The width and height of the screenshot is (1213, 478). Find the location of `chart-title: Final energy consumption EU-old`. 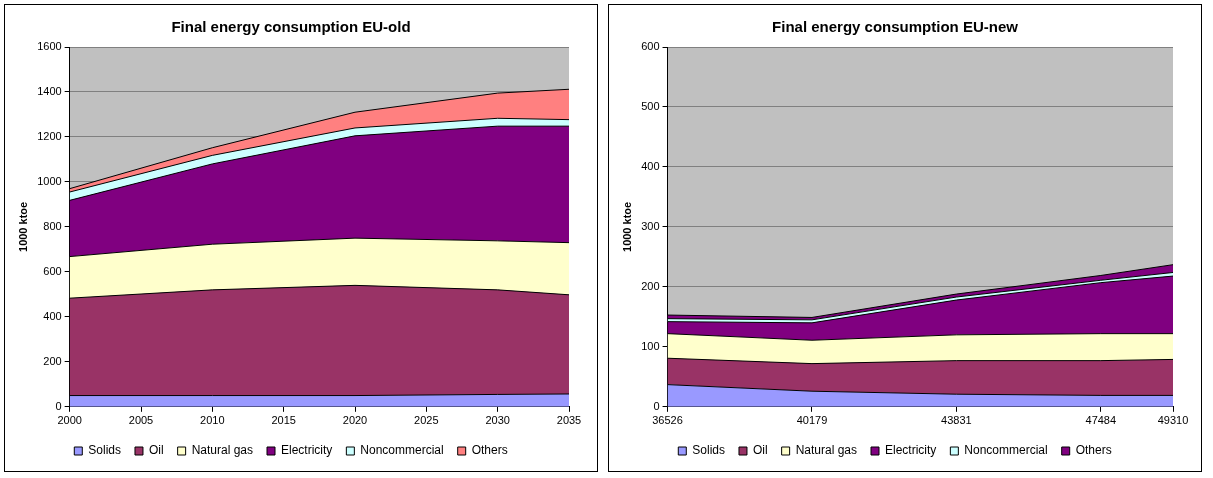

chart-title: Final energy consumption EU-old is located at coordinates (291, 27).